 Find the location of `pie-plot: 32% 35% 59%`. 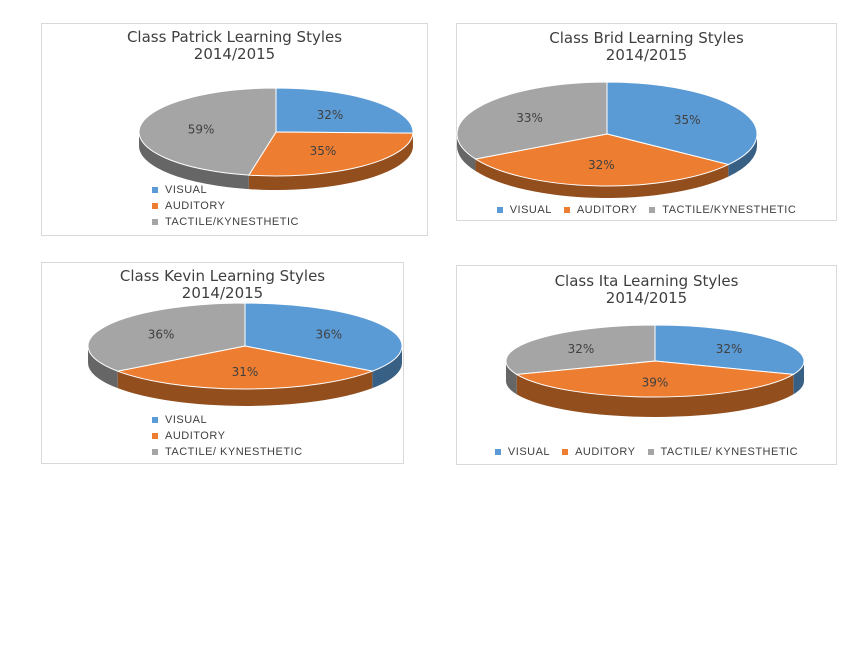

pie-plot: 32% 35% 59% is located at coordinates (276, 138).